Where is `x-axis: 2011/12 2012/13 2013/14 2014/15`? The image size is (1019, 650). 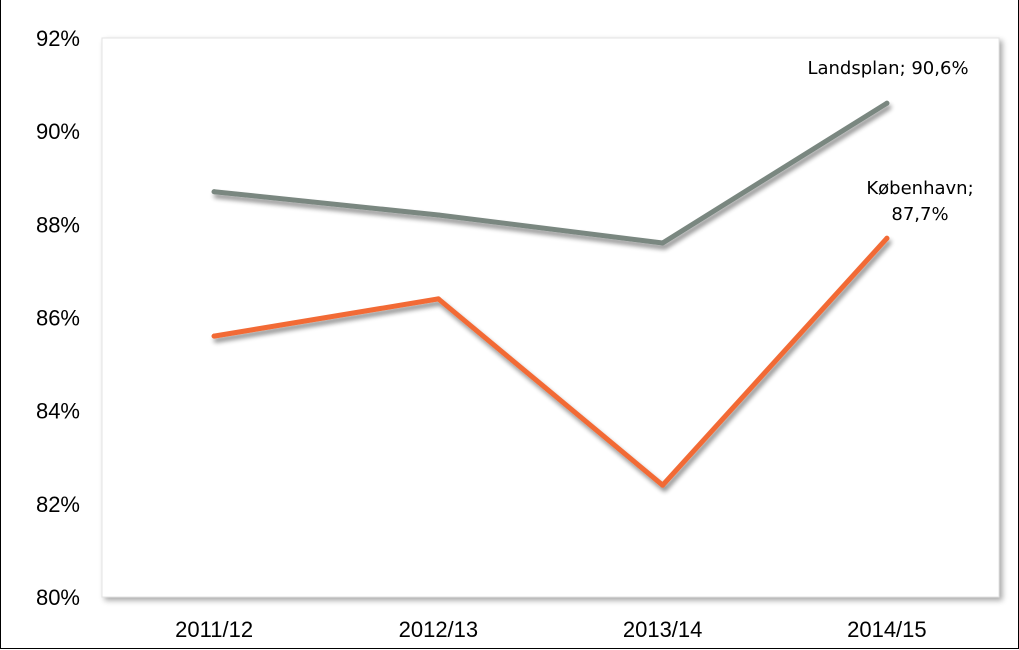
x-axis: 2011/12 2012/13 2013/14 2014/15 is located at coordinates (550, 629).